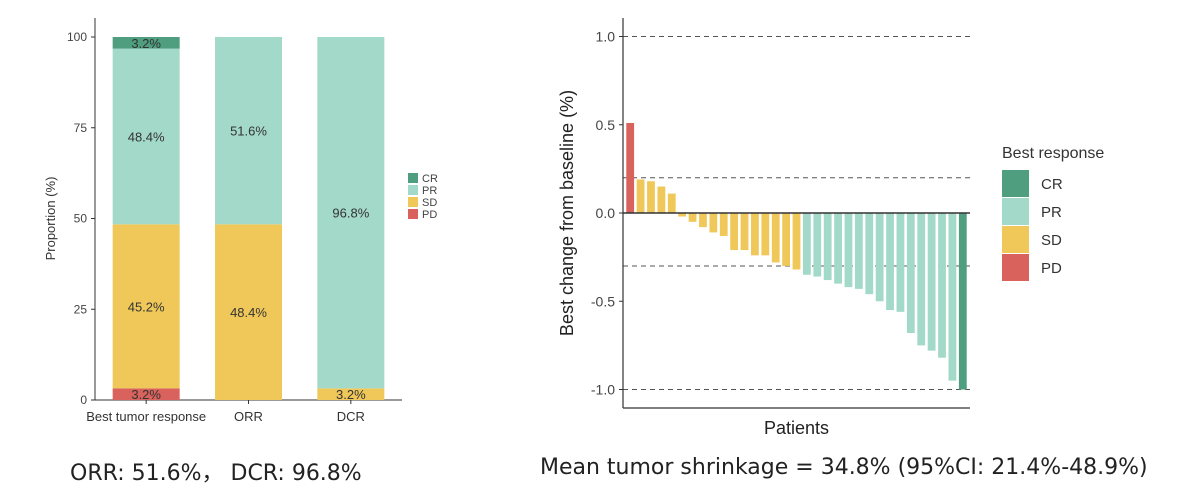 This screenshot has height=504, width=1200. What do you see at coordinates (603, 390) in the screenshot?
I see `y-tick-label: -1.0` at bounding box center [603, 390].